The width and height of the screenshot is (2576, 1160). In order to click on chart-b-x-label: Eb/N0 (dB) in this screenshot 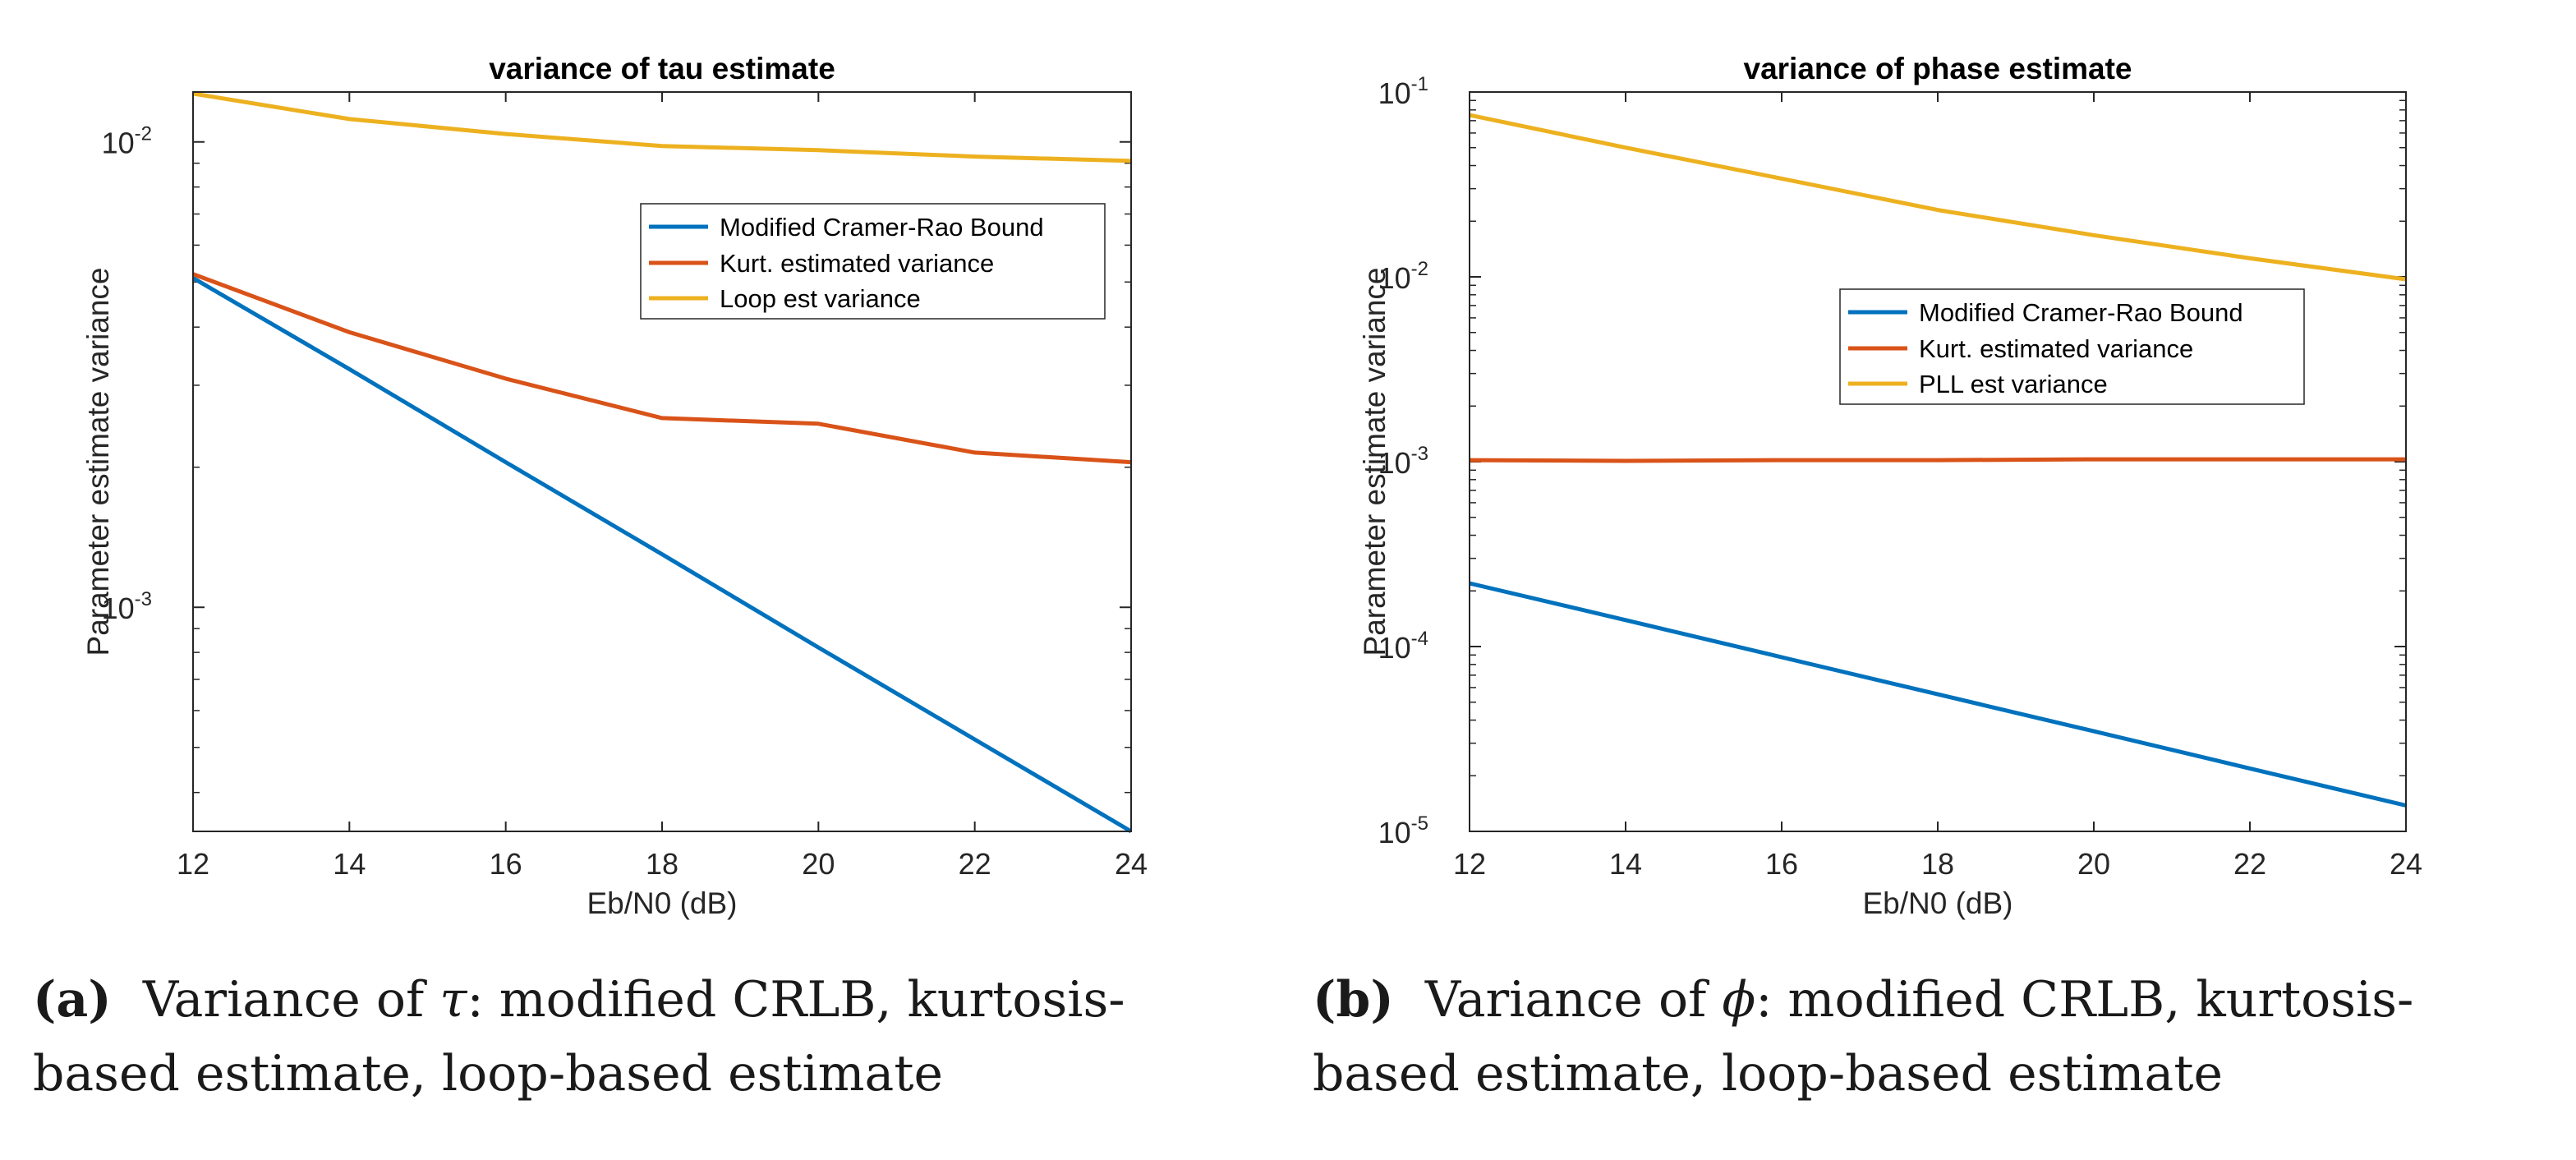, I will do `click(1937, 903)`.